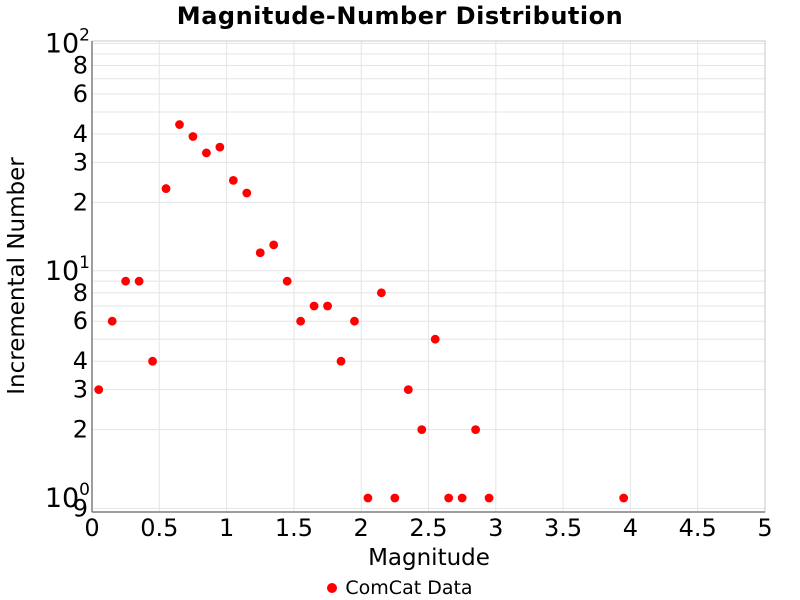 This screenshot has height=600, width=800. Describe the element at coordinates (495, 528) in the screenshot. I see `x-tick-label: 3` at that location.